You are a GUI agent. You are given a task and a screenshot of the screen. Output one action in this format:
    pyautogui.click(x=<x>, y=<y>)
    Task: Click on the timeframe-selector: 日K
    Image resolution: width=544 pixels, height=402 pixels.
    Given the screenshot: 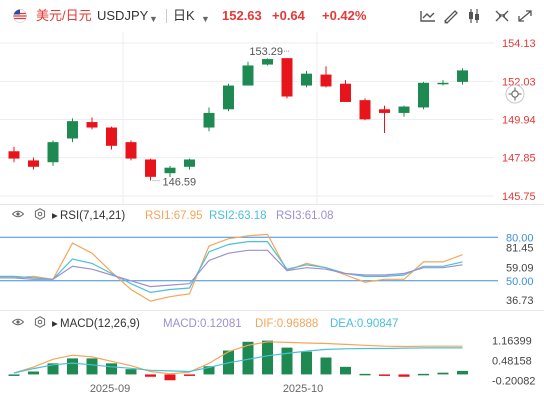 What is the action you would take?
    pyautogui.click(x=184, y=15)
    